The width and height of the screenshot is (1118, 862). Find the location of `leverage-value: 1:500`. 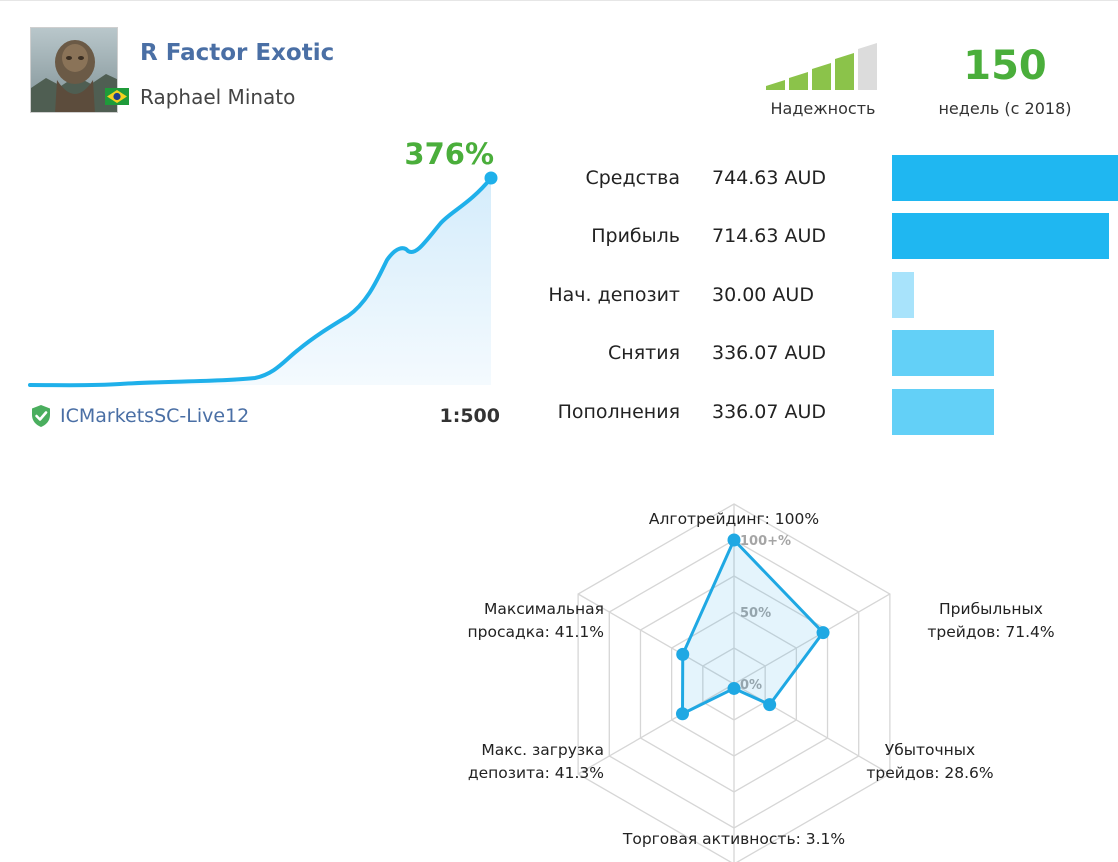

leverage-value: 1:500 is located at coordinates (469, 416).